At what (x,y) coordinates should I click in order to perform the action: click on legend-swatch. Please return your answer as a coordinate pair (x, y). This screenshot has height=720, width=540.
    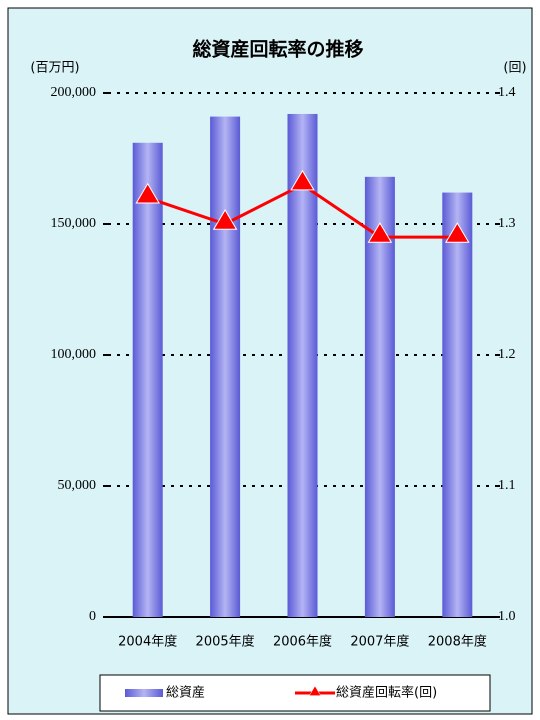
    Looking at the image, I should click on (144, 693).